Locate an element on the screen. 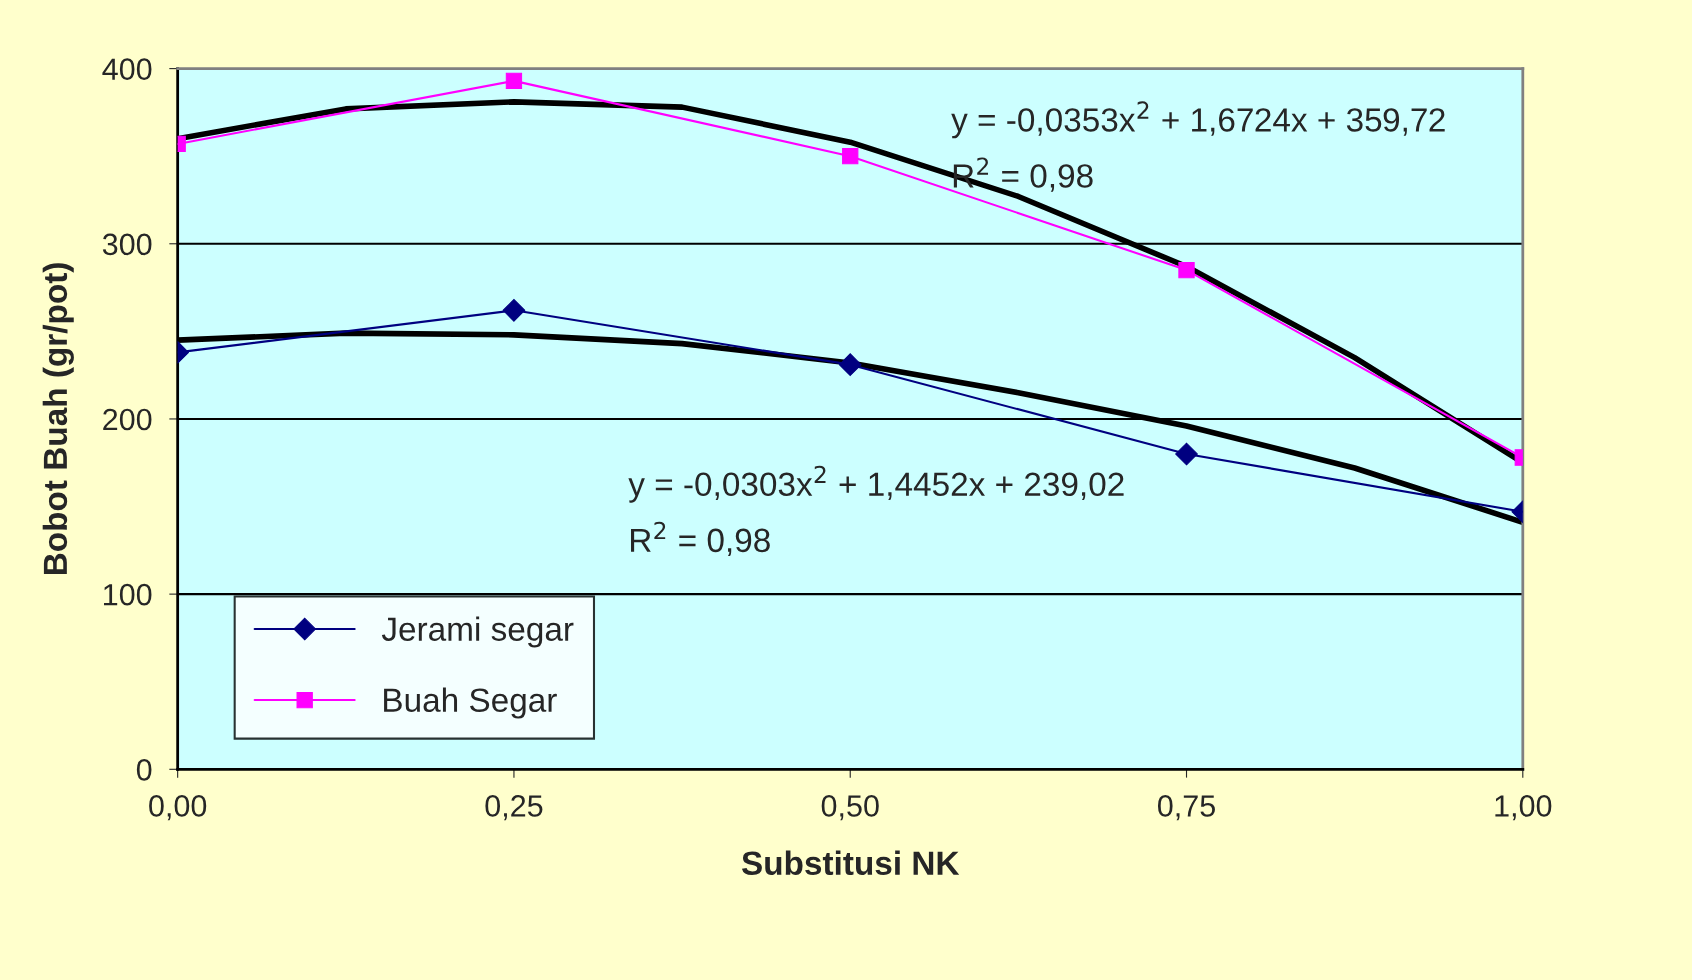 The height and width of the screenshot is (980, 1692). y-tick-label: 400 is located at coordinates (127, 69).